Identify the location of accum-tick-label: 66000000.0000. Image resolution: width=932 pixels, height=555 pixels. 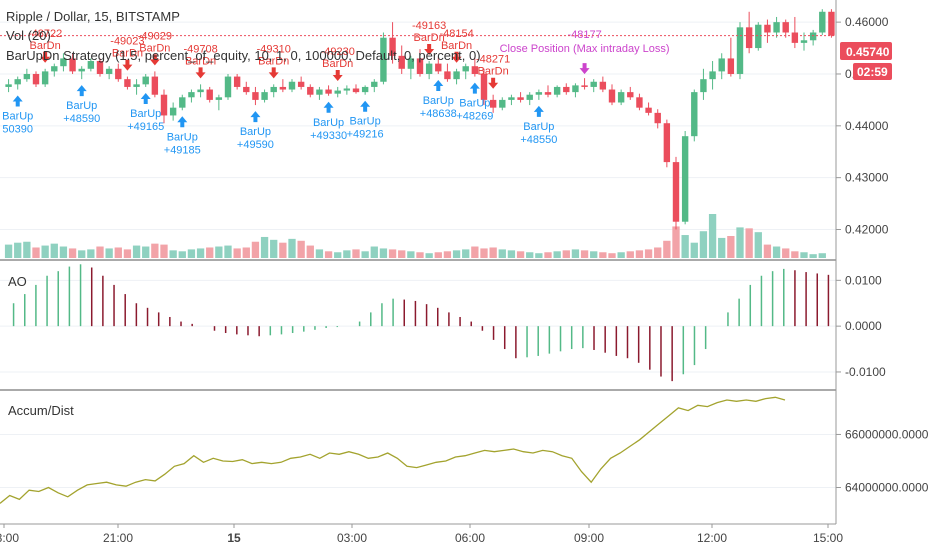
(887, 434).